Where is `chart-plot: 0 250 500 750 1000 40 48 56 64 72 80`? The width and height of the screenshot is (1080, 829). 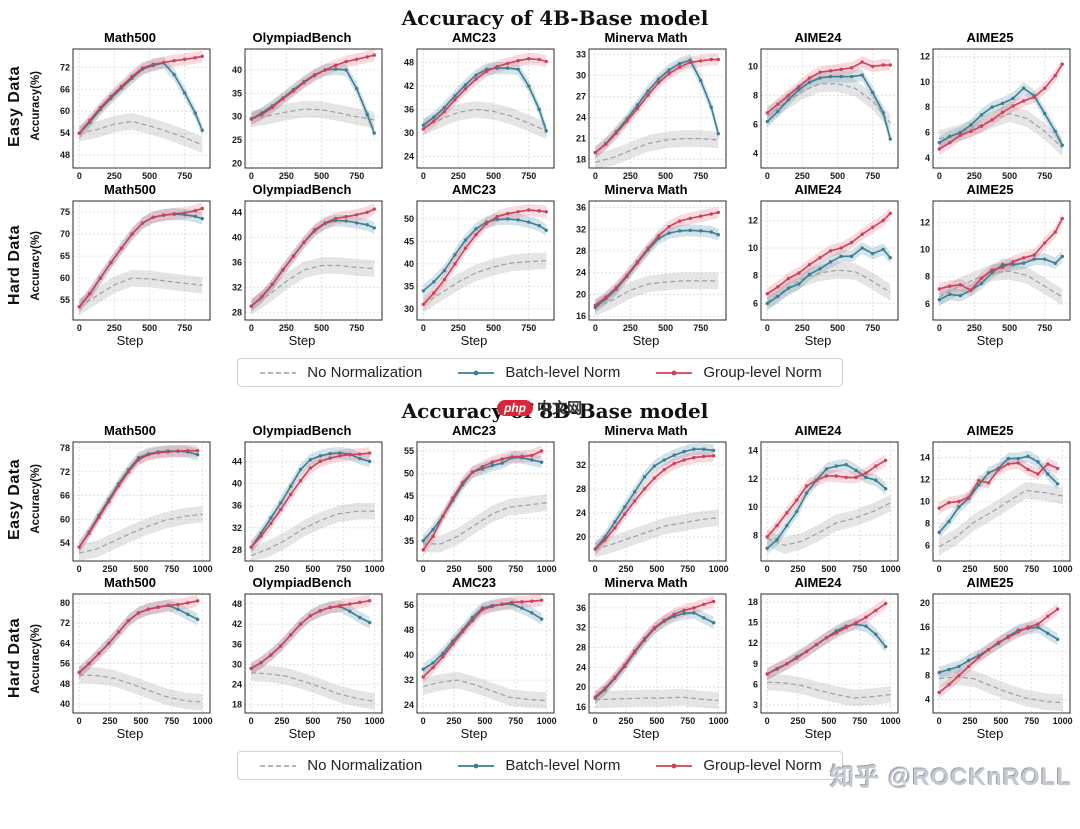
chart-plot: 0 250 500 750 1000 40 48 56 64 72 80 is located at coordinates (136, 659).